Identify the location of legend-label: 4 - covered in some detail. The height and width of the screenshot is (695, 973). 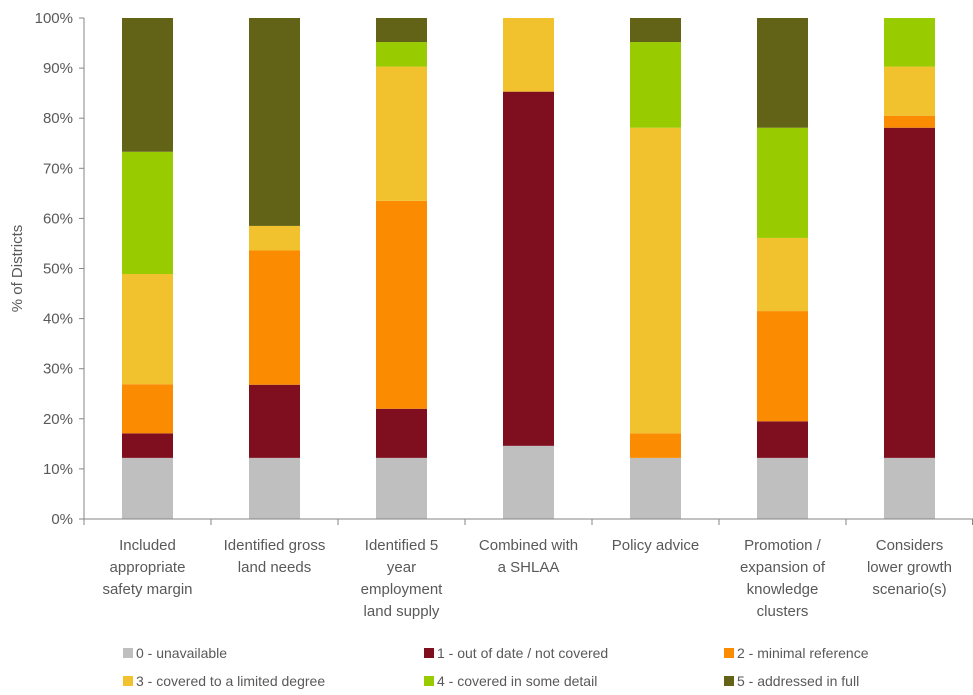
(517, 681).